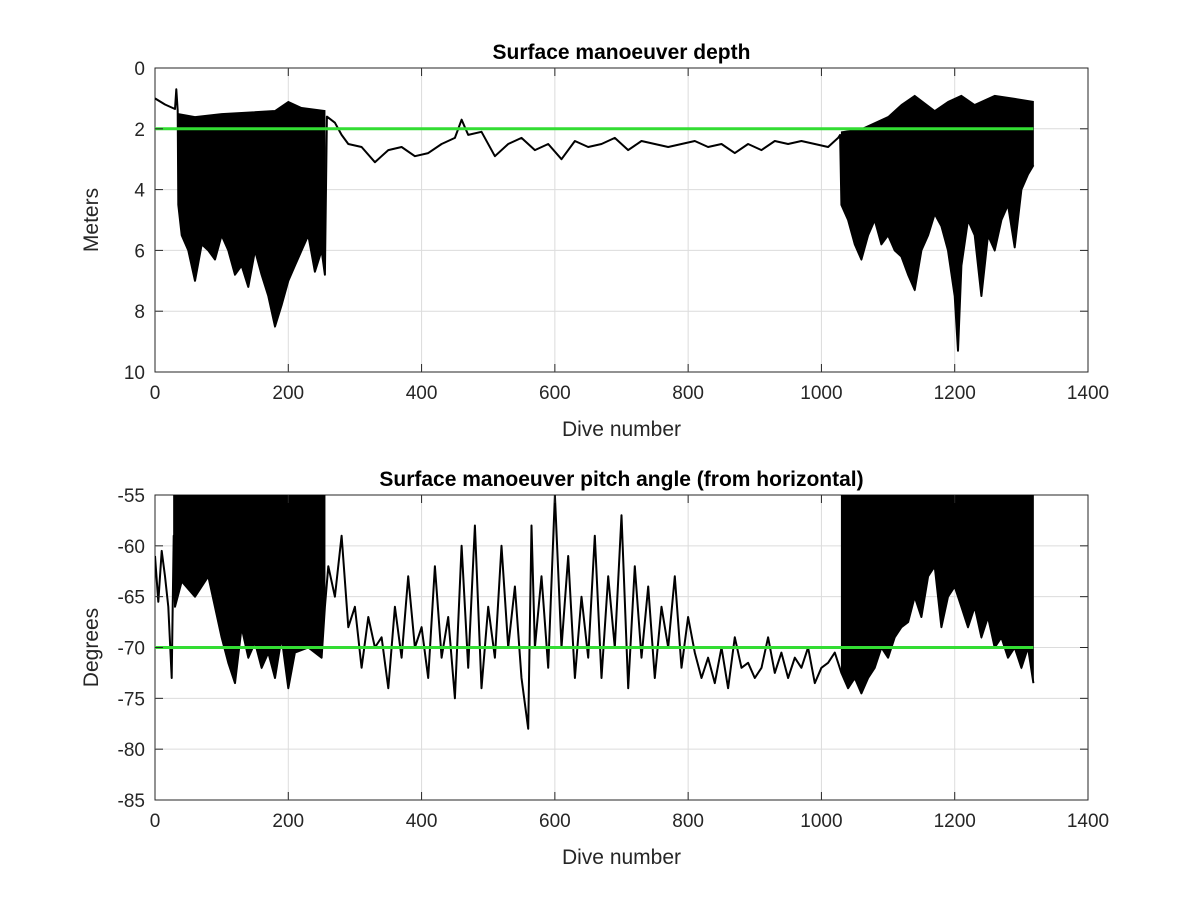 The width and height of the screenshot is (1200, 900). Describe the element at coordinates (131, 547) in the screenshot. I see `y-tick-label: -60` at that location.